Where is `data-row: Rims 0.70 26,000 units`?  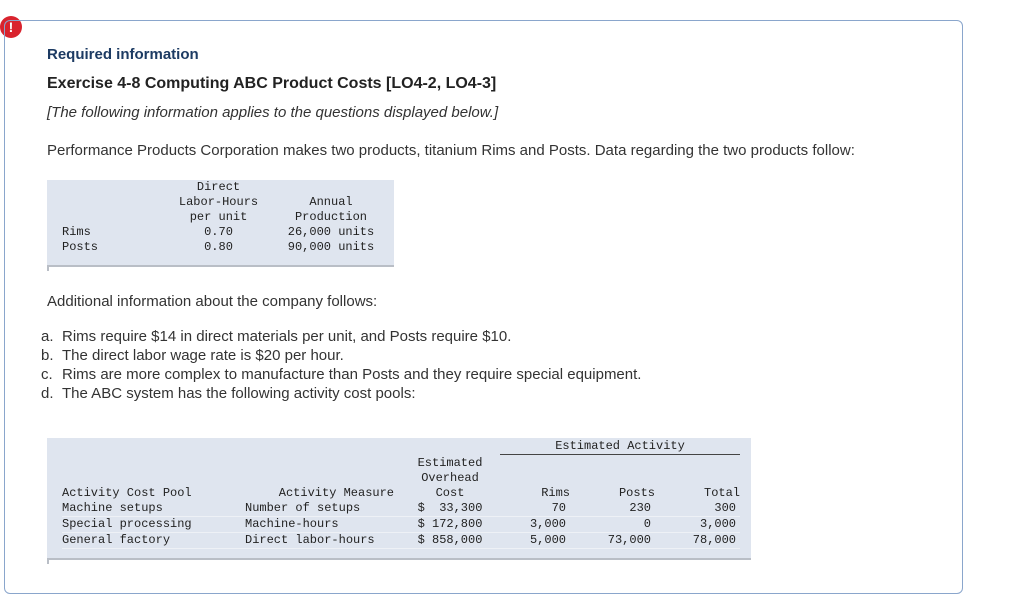 data-row: Rims 0.70 26,000 units is located at coordinates (224, 232).